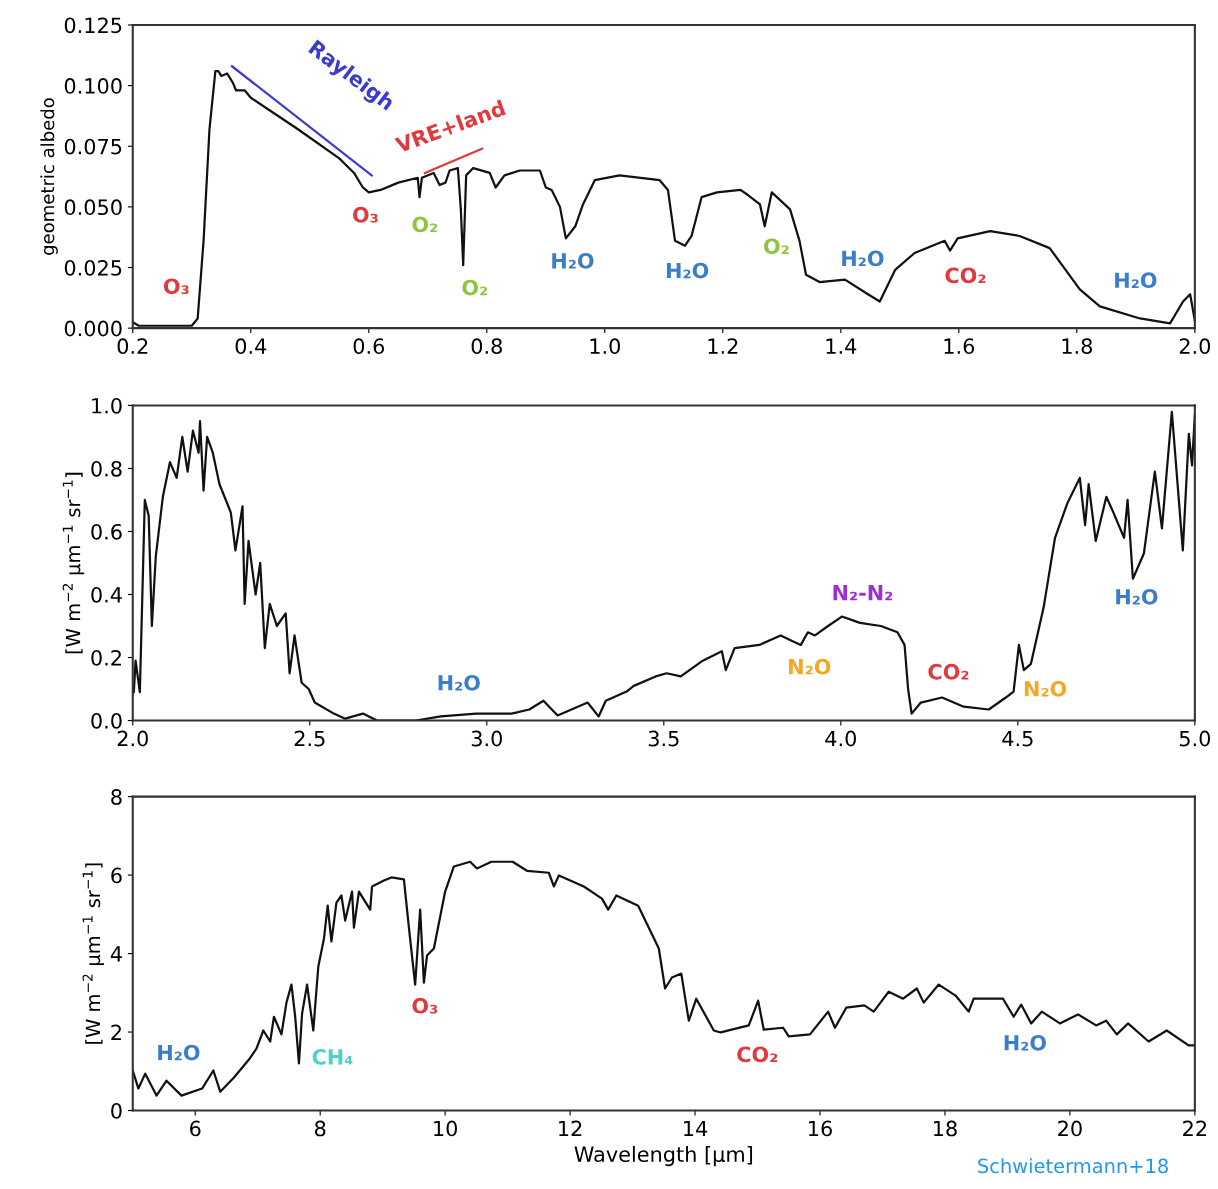 The width and height of the screenshot is (1218, 1189). What do you see at coordinates (369, 346) in the screenshot?
I see `x-tick-label: 0.6` at bounding box center [369, 346].